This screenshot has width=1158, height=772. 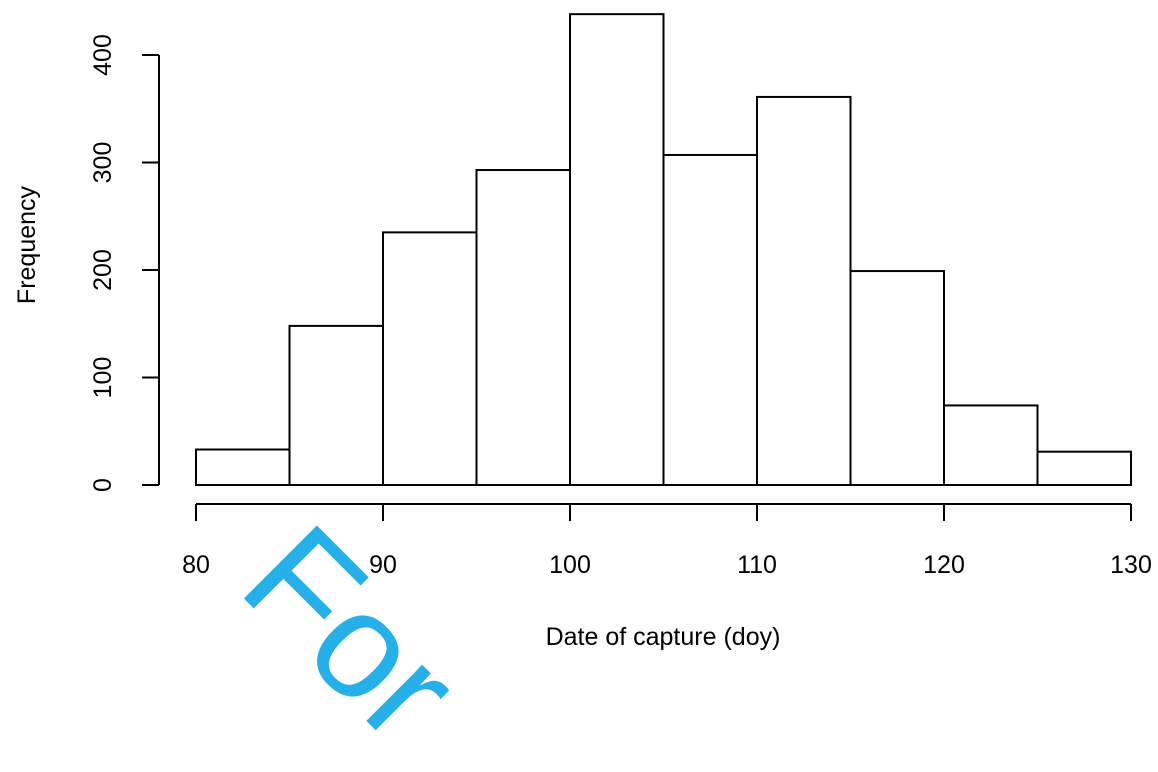 What do you see at coordinates (1131, 565) in the screenshot?
I see `x-tick-label: 130` at bounding box center [1131, 565].